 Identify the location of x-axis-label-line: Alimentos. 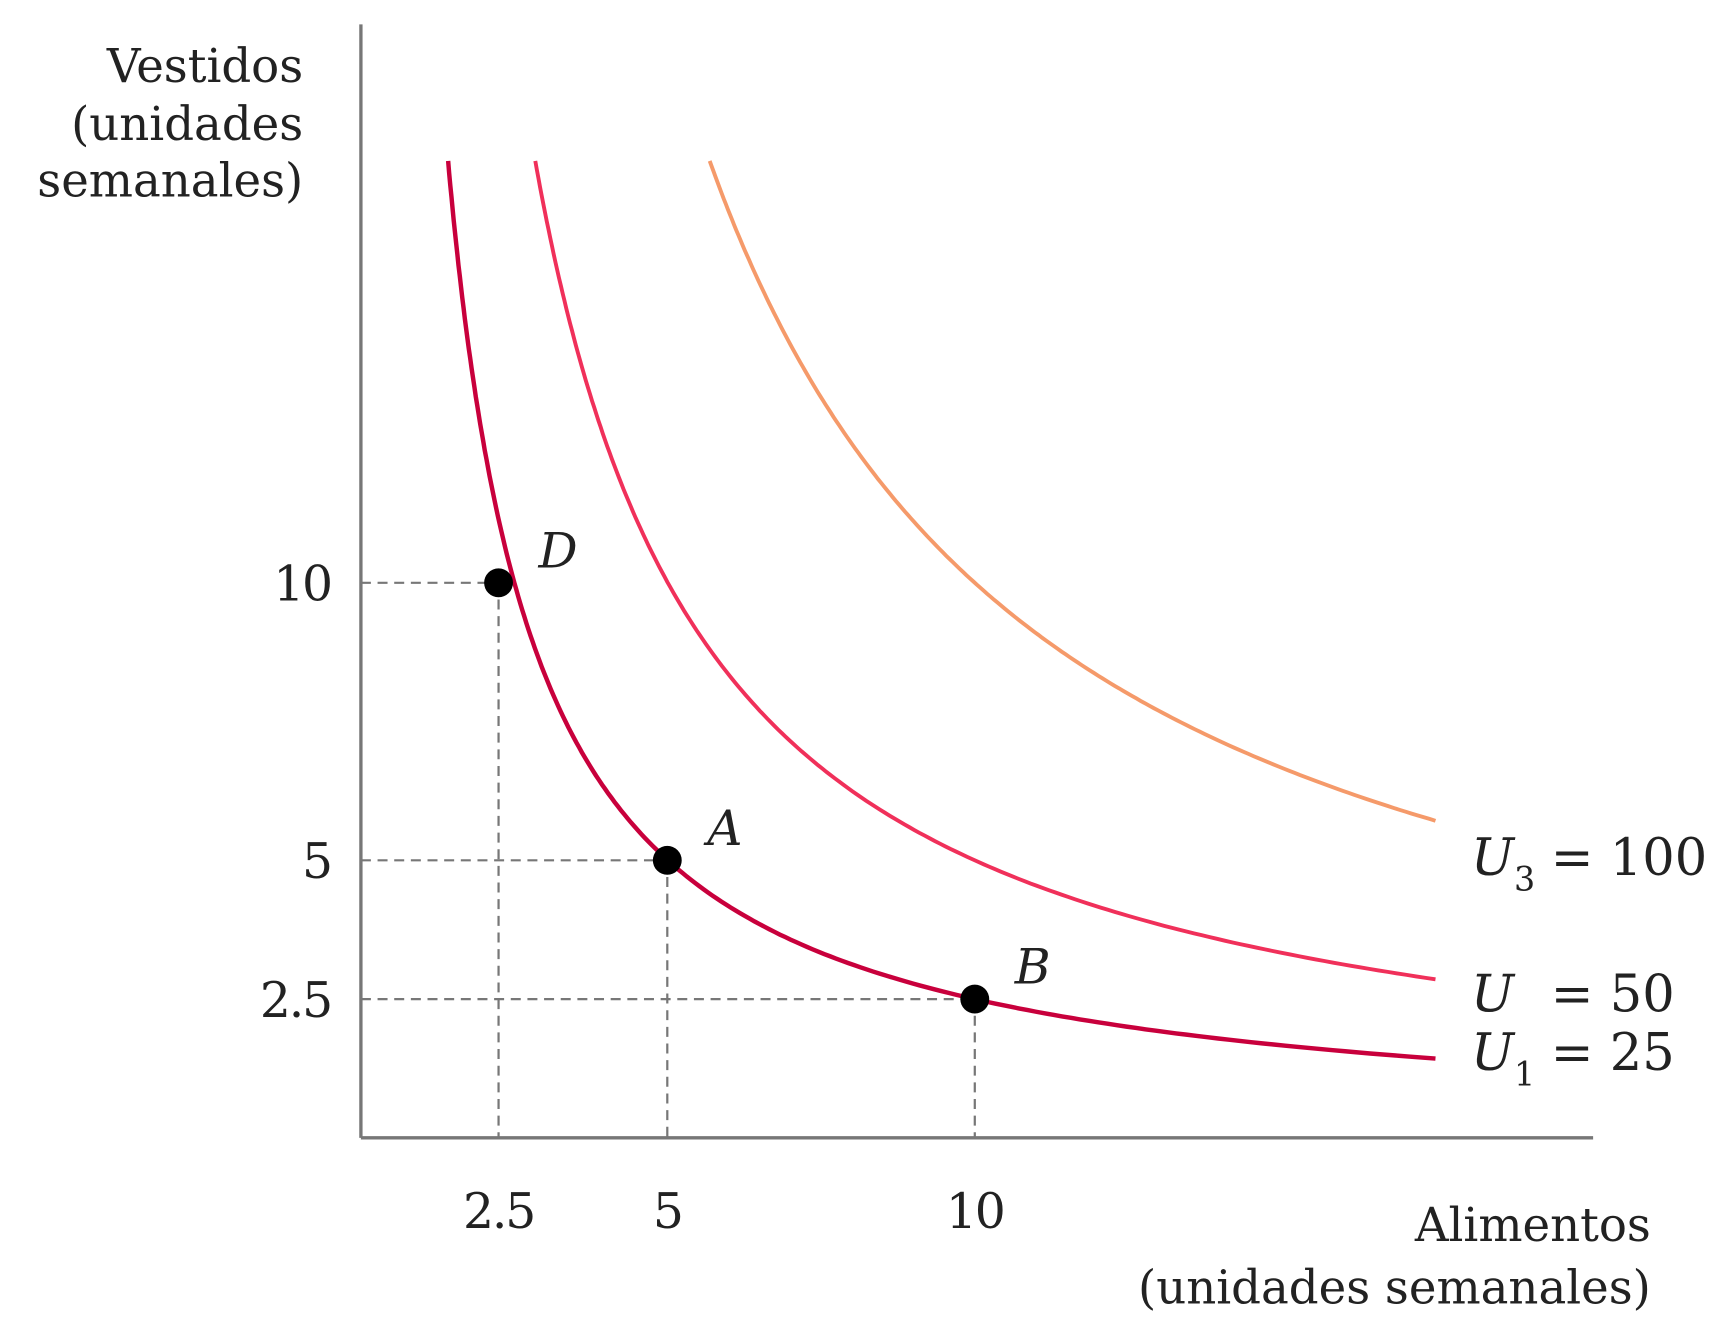
(1532, 1225).